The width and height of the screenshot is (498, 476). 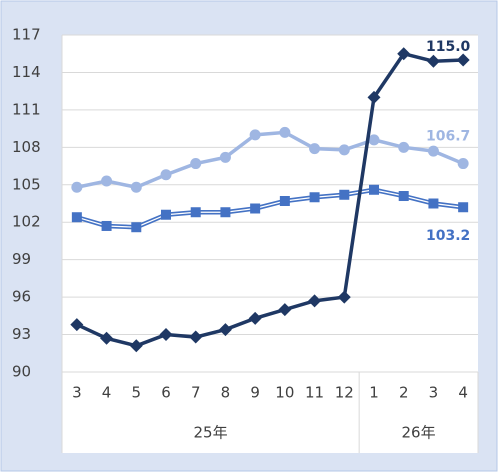 What do you see at coordinates (166, 393) in the screenshot?
I see `x-tick-label: 6` at bounding box center [166, 393].